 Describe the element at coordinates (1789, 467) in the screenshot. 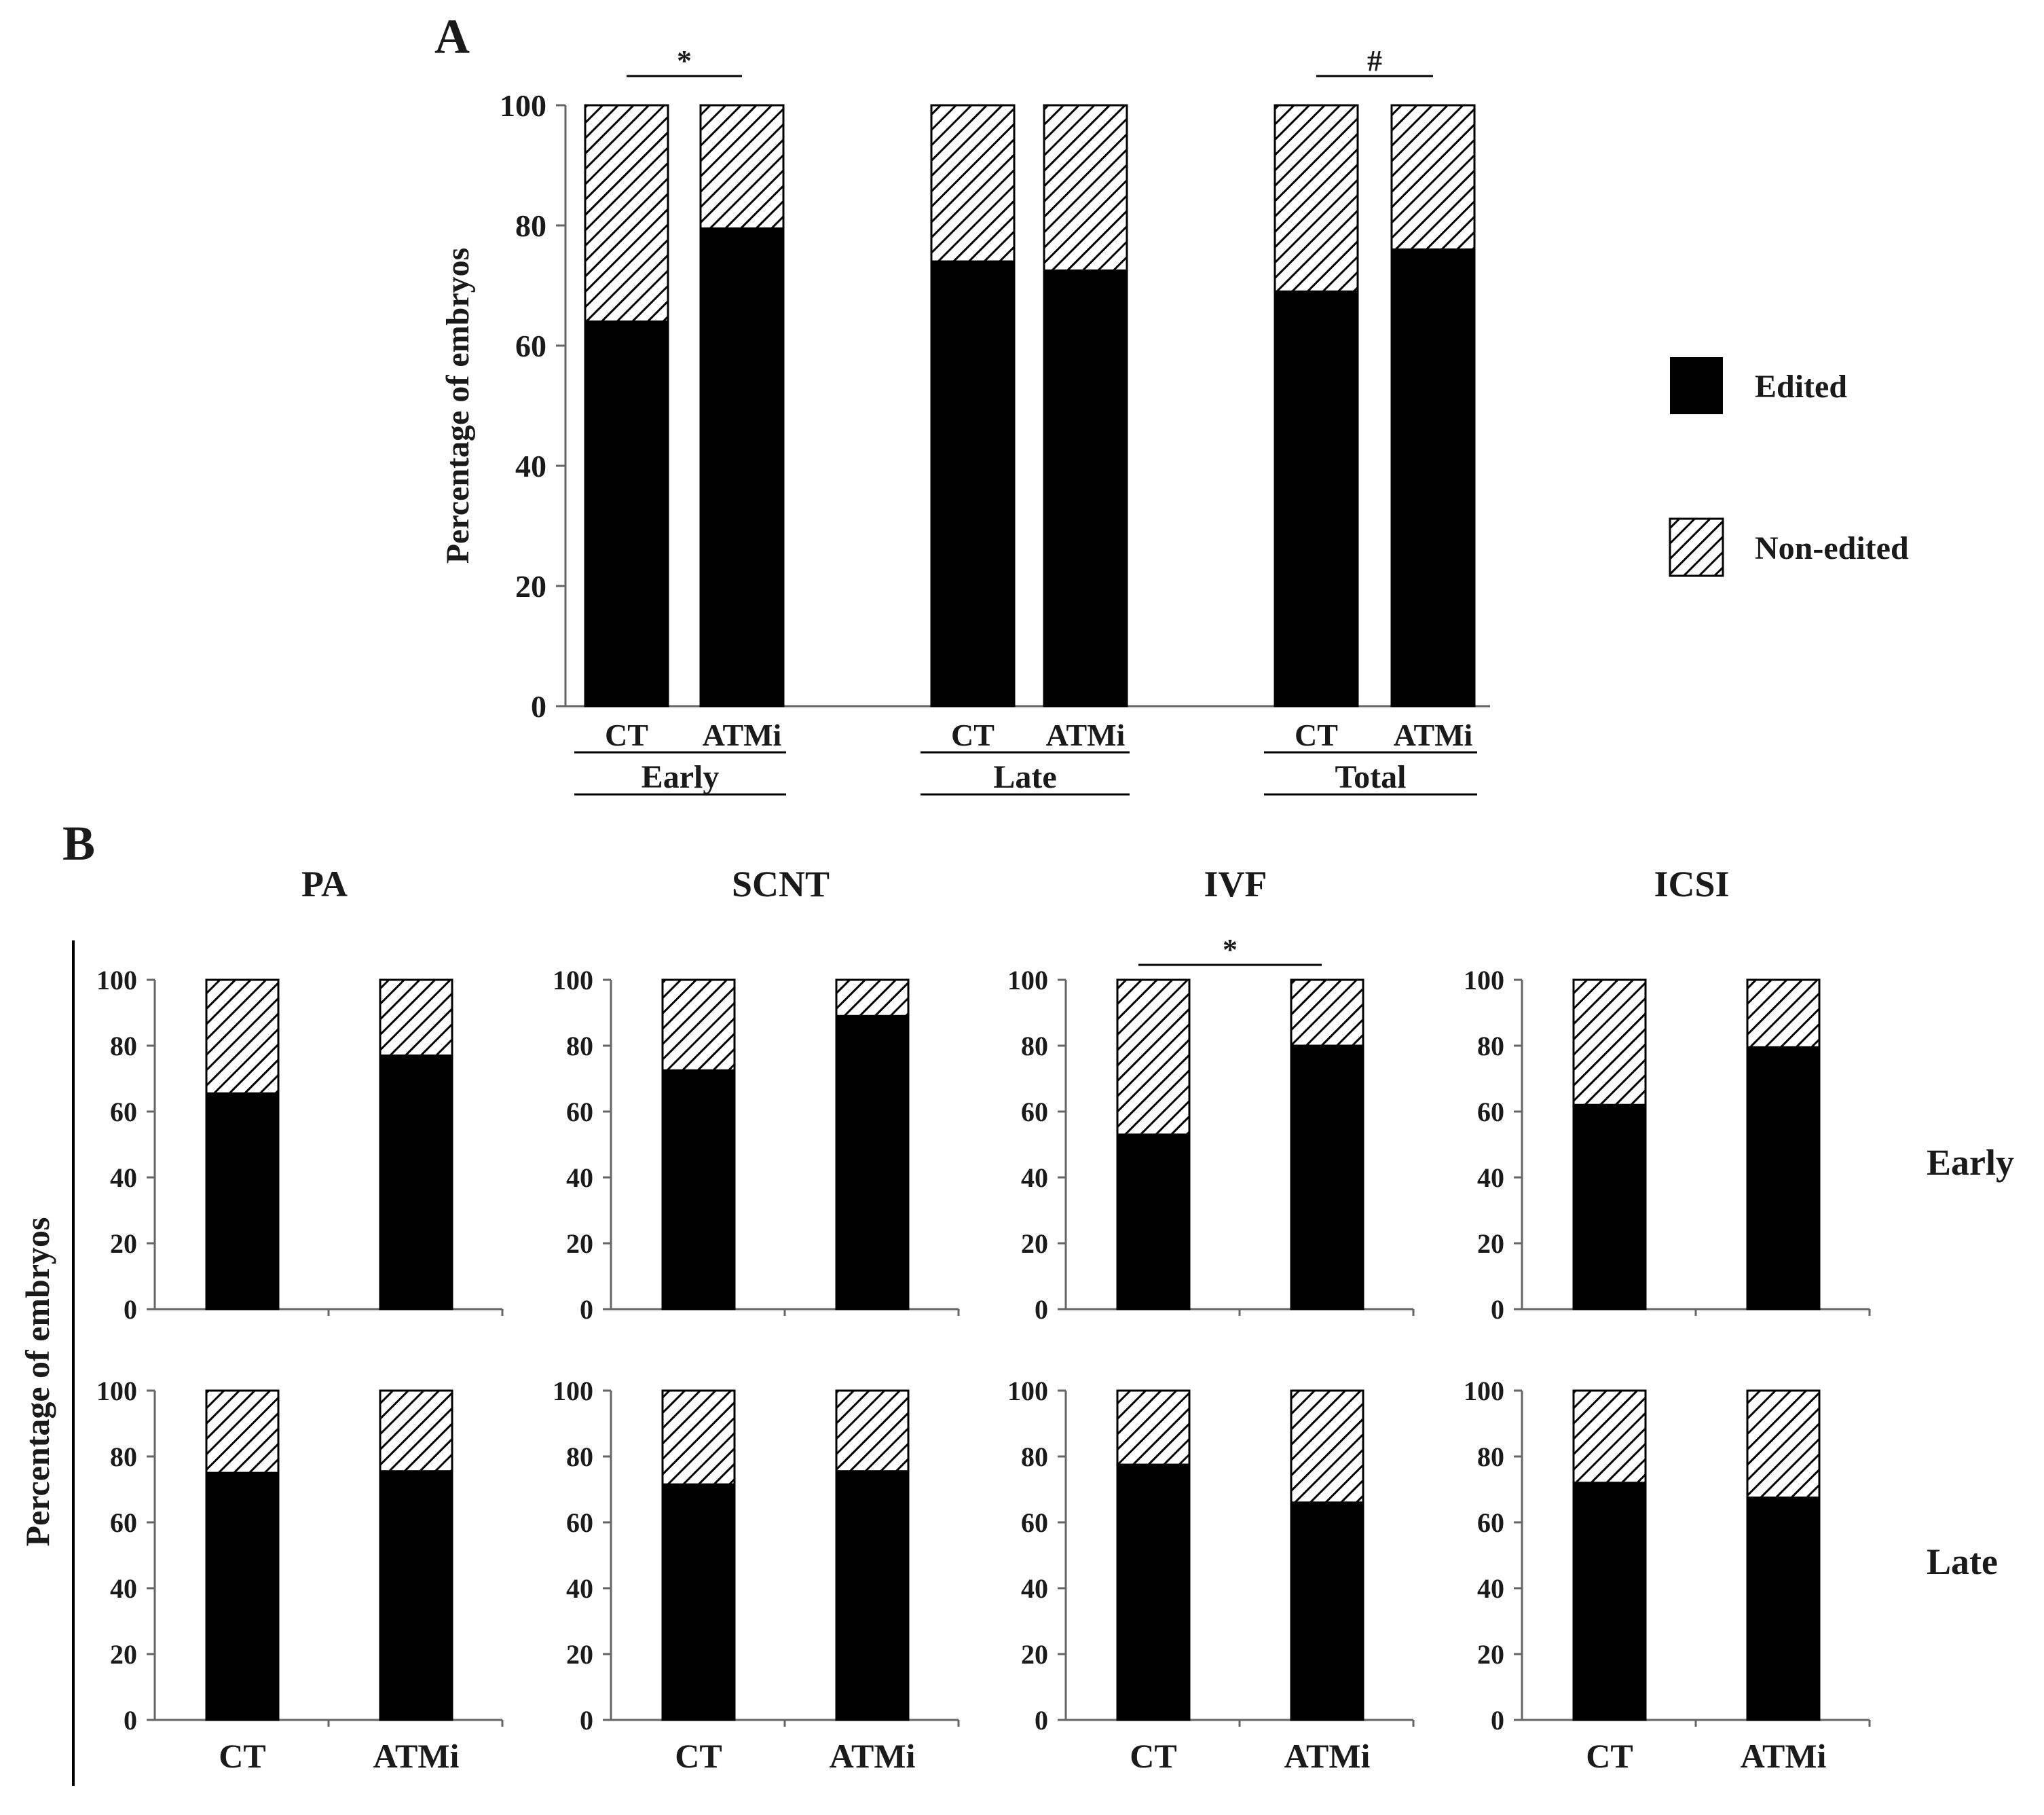

I see `legend: Edited Non-edited` at that location.